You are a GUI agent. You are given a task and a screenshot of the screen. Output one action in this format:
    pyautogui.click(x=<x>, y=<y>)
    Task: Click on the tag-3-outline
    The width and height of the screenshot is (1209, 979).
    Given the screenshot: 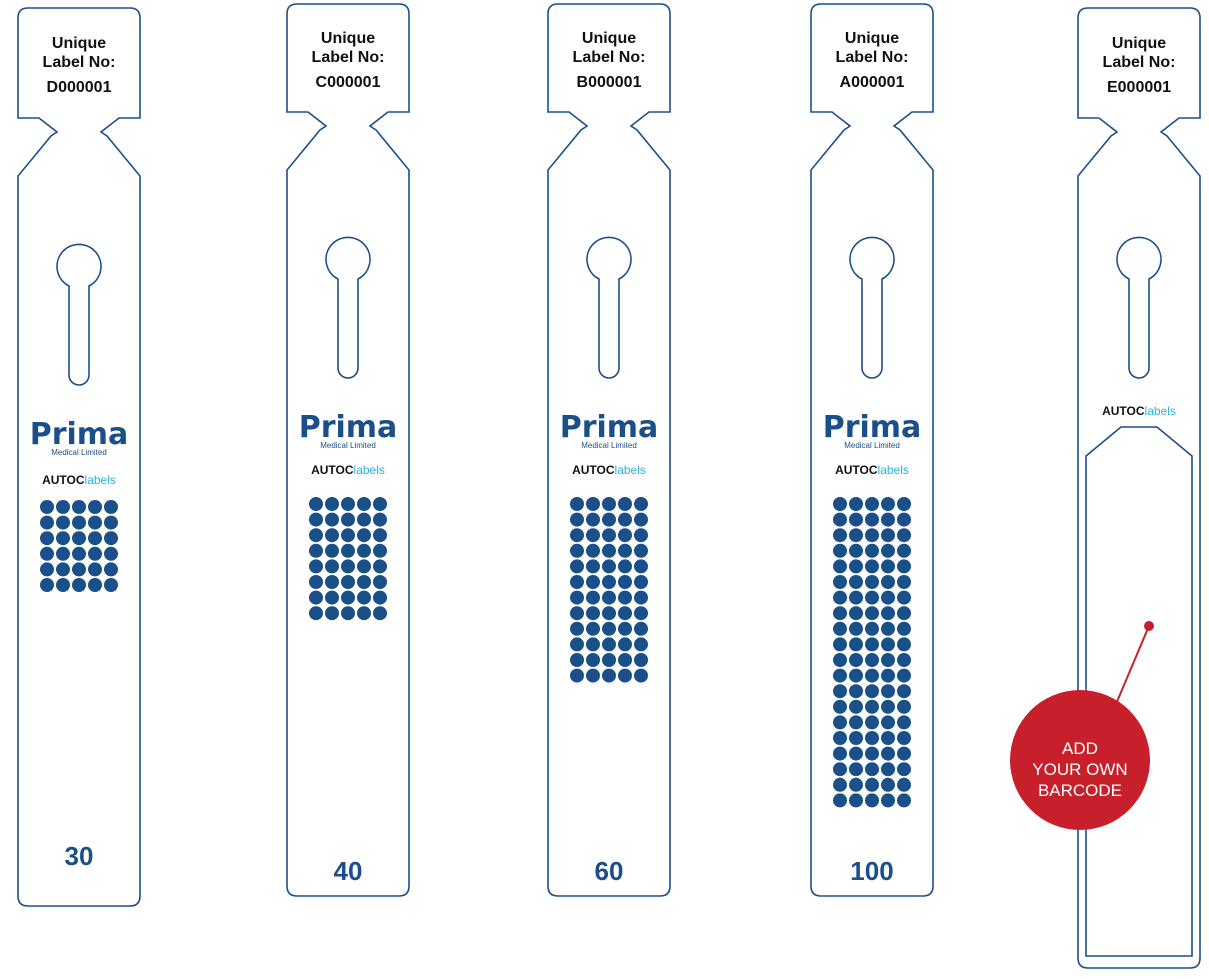 What is the action you would take?
    pyautogui.click(x=609, y=450)
    